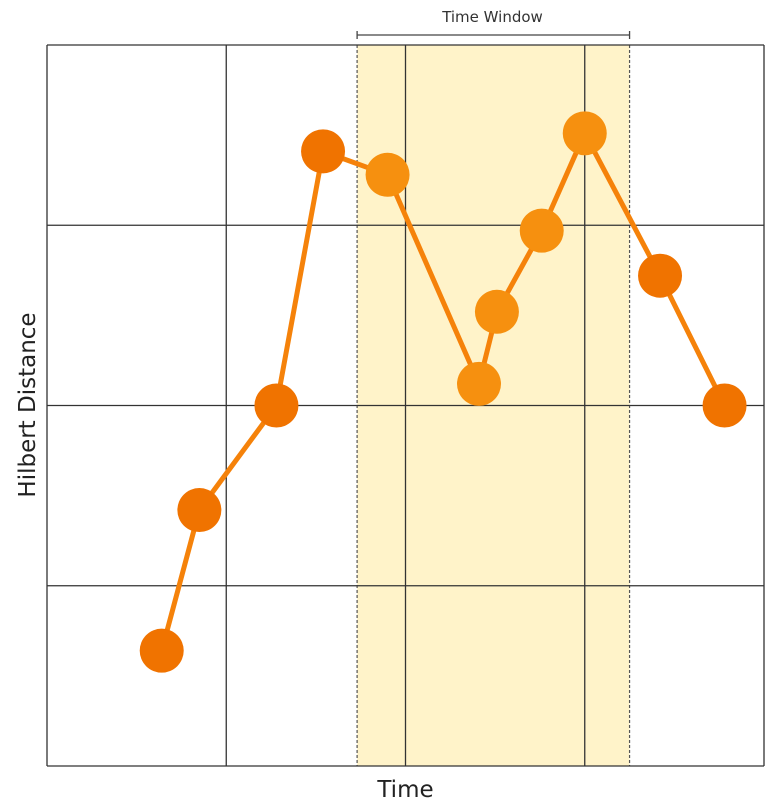 This screenshot has height=812, width=781. What do you see at coordinates (405, 790) in the screenshot?
I see `x-axis-label: Time` at bounding box center [405, 790].